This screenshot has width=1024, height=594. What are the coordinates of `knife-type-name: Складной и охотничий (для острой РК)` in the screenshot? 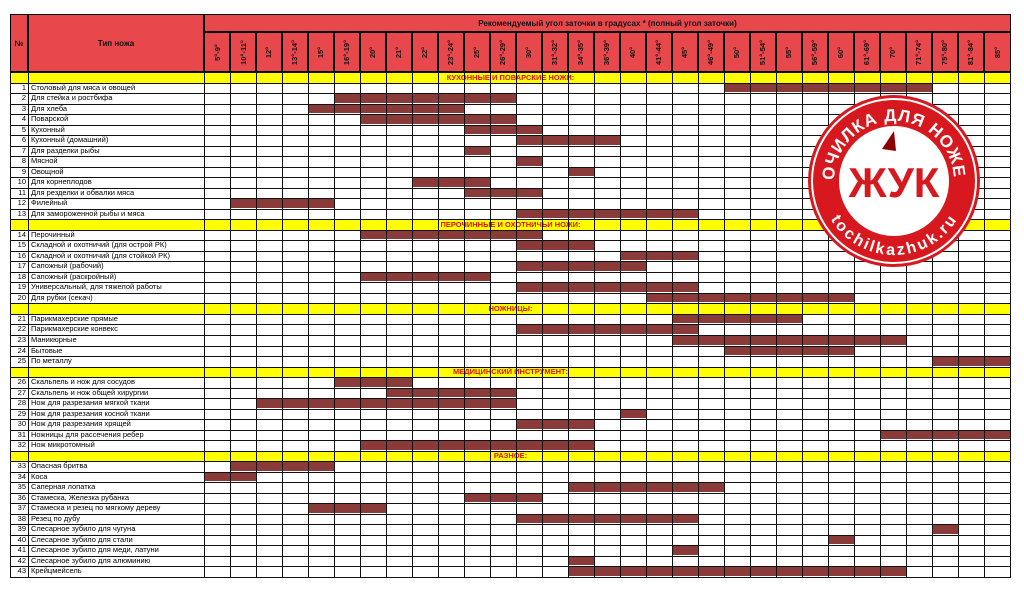 It's located at (99, 245).